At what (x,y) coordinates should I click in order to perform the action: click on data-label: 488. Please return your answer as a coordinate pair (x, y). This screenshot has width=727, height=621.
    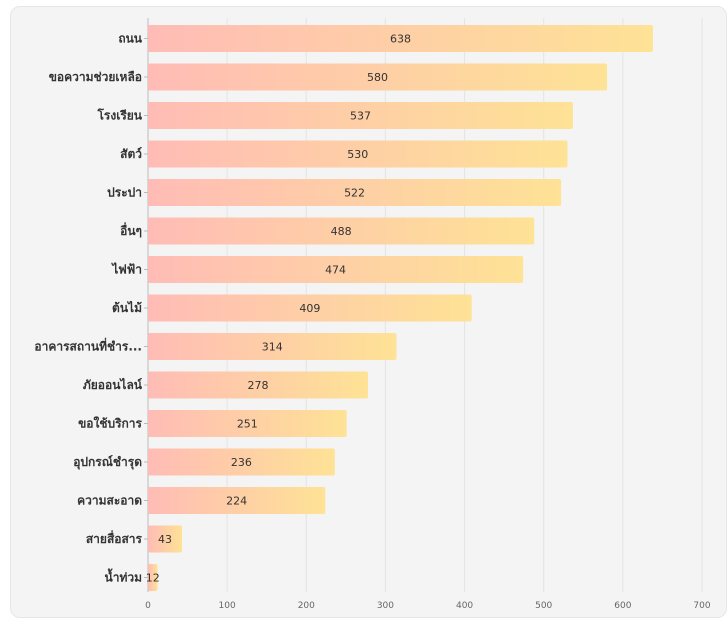
    Looking at the image, I should click on (341, 231).